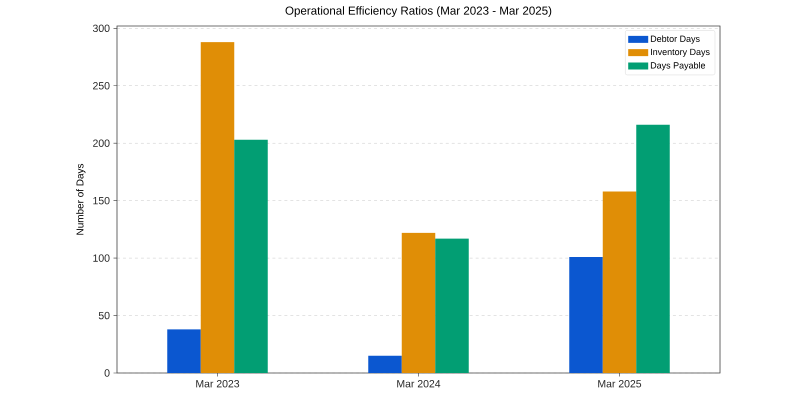  I want to click on x-tick-label: Mar 2024, so click(418, 384).